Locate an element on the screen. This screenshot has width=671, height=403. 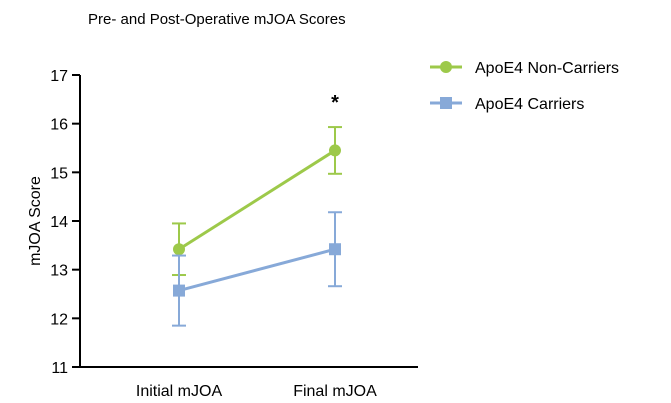
legend: ApoE4 Non-Carriers ApoE4 Carriers is located at coordinates (524, 86).